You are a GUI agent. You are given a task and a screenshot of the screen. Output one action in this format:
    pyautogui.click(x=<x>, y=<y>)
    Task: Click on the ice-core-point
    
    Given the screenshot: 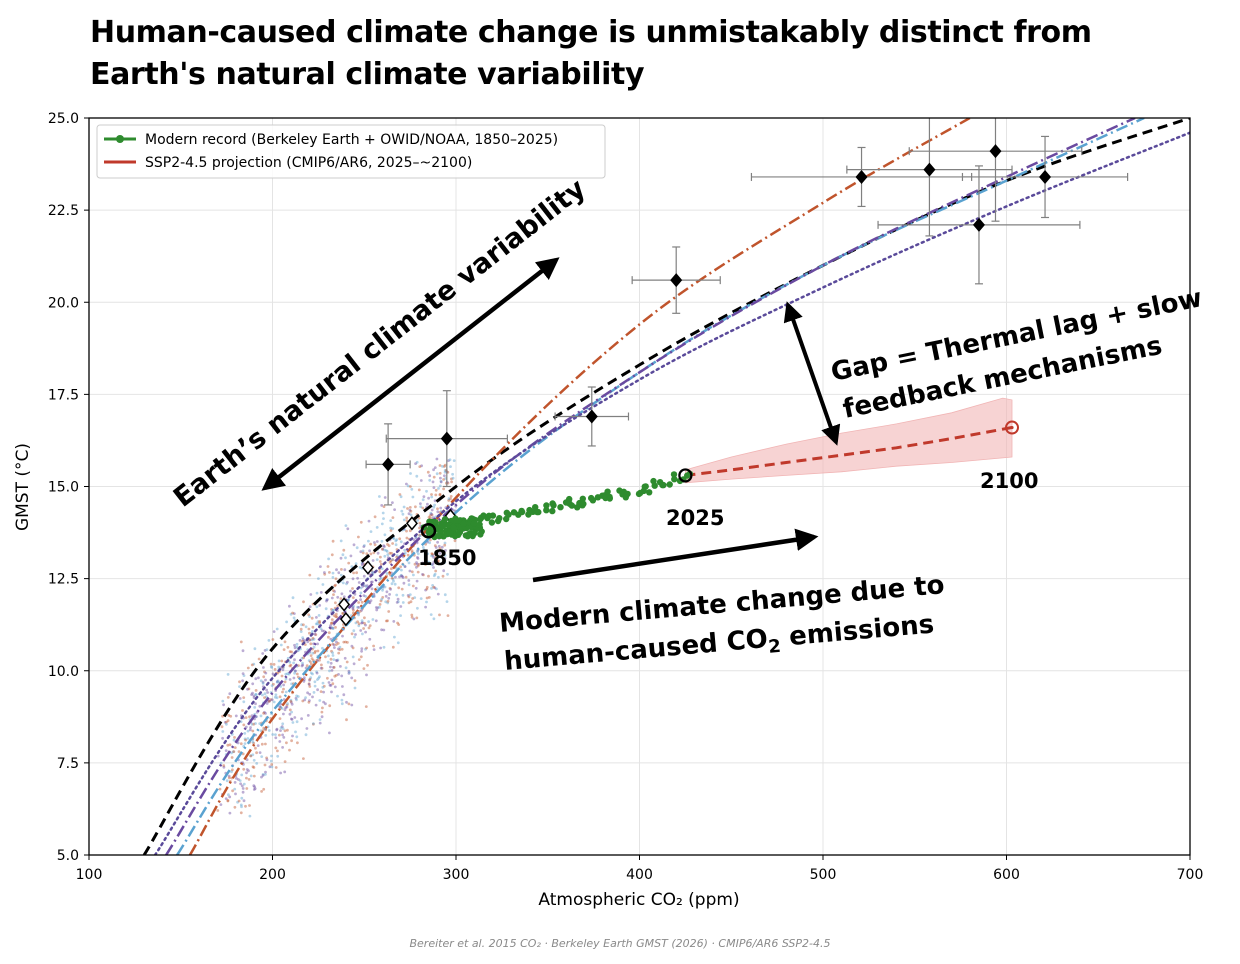 What is the action you would take?
    pyautogui.click(x=367, y=567)
    